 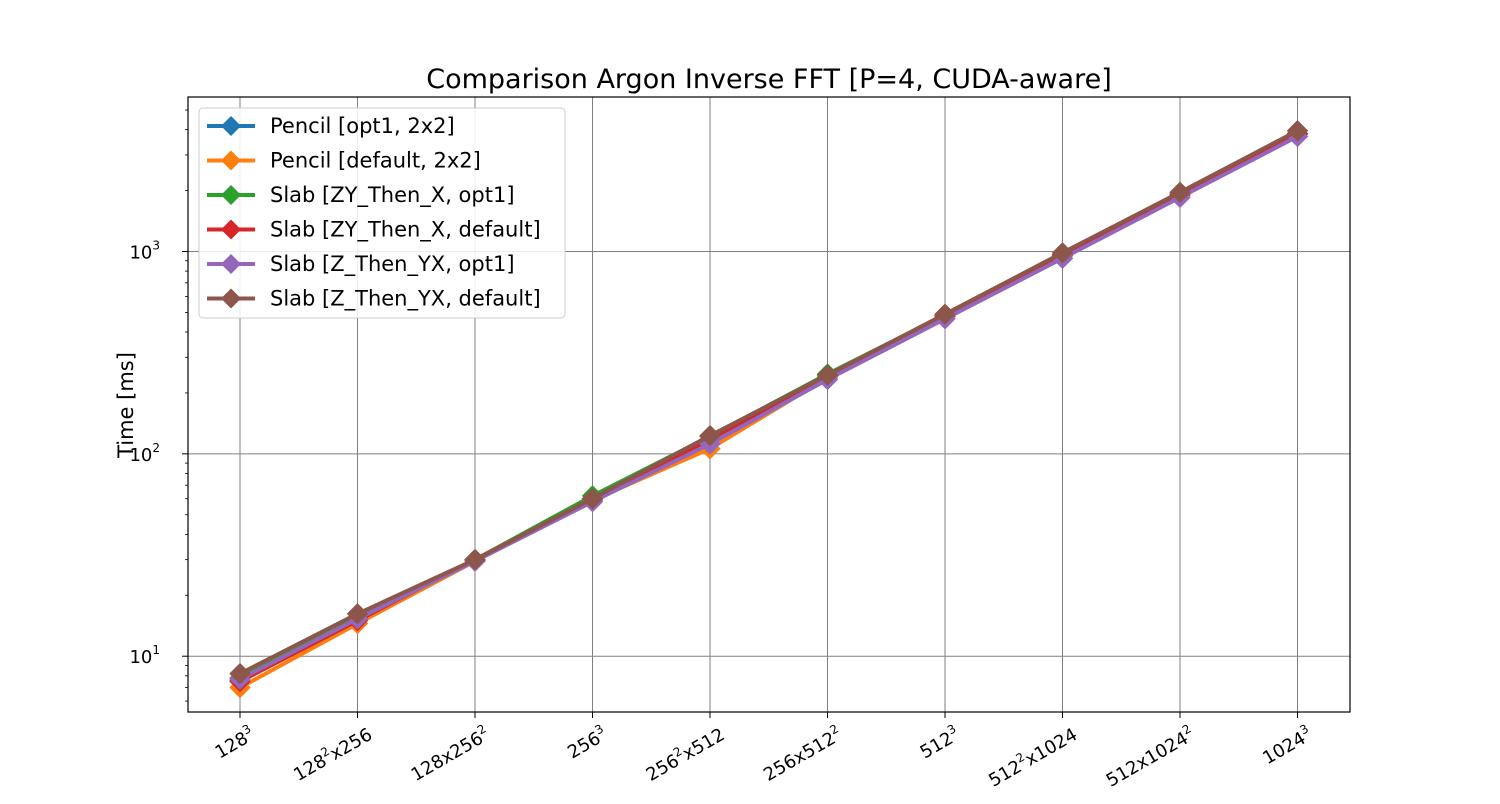 I want to click on x-tick-label: 2562x512, so click(x=684, y=754).